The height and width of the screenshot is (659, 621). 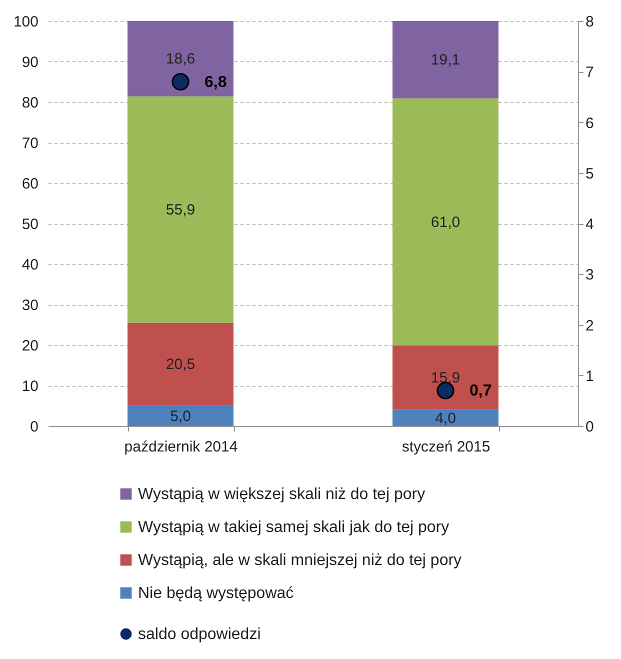 What do you see at coordinates (282, 494) in the screenshot?
I see `legend-label: Wystąpią w większej skali niż do tej pory` at bounding box center [282, 494].